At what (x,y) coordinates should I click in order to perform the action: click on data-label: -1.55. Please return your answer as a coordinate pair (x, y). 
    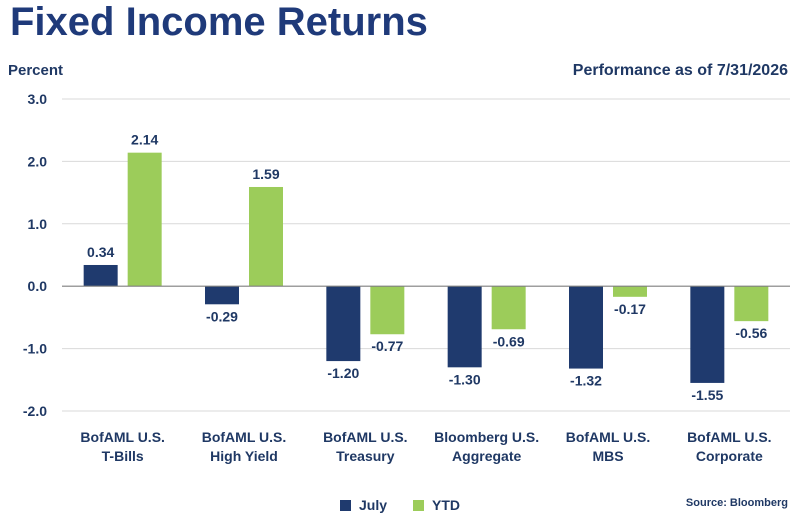
    Looking at the image, I should click on (707, 395).